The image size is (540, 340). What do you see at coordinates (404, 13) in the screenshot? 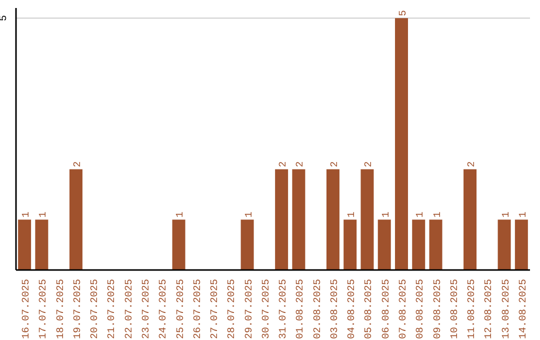
I see `data-label: 5` at bounding box center [404, 13].